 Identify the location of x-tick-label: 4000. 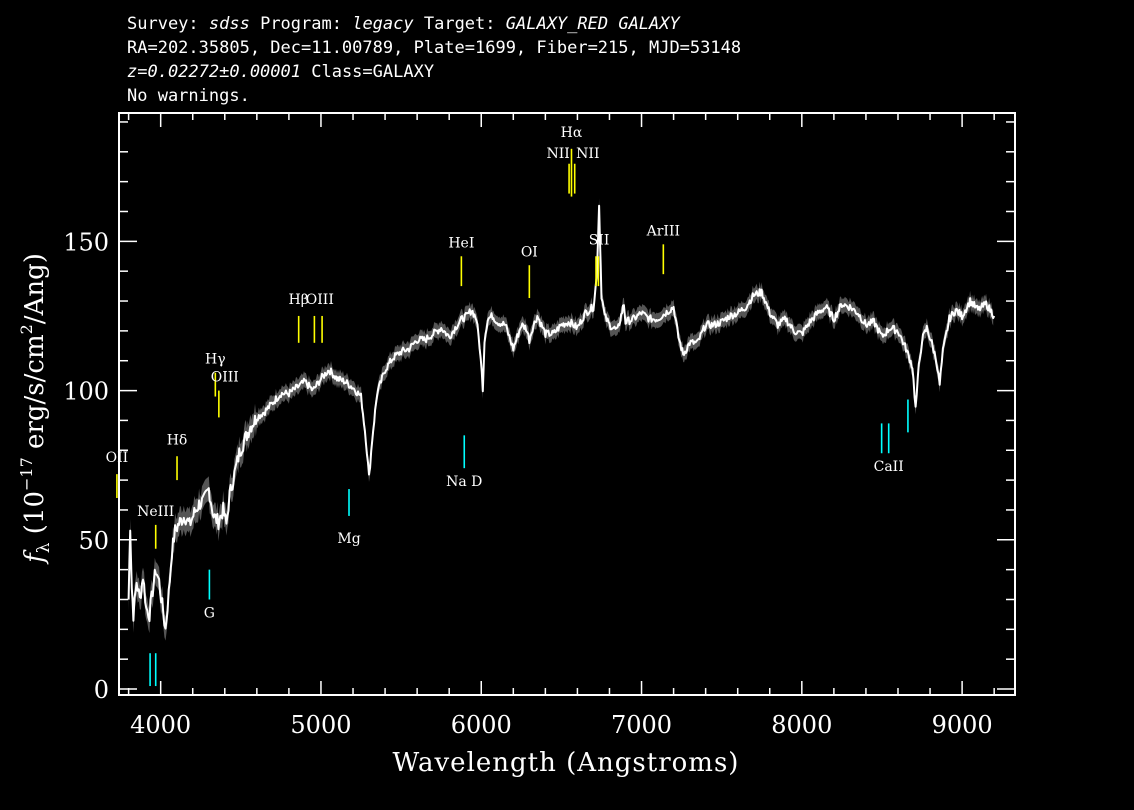
(160, 725).